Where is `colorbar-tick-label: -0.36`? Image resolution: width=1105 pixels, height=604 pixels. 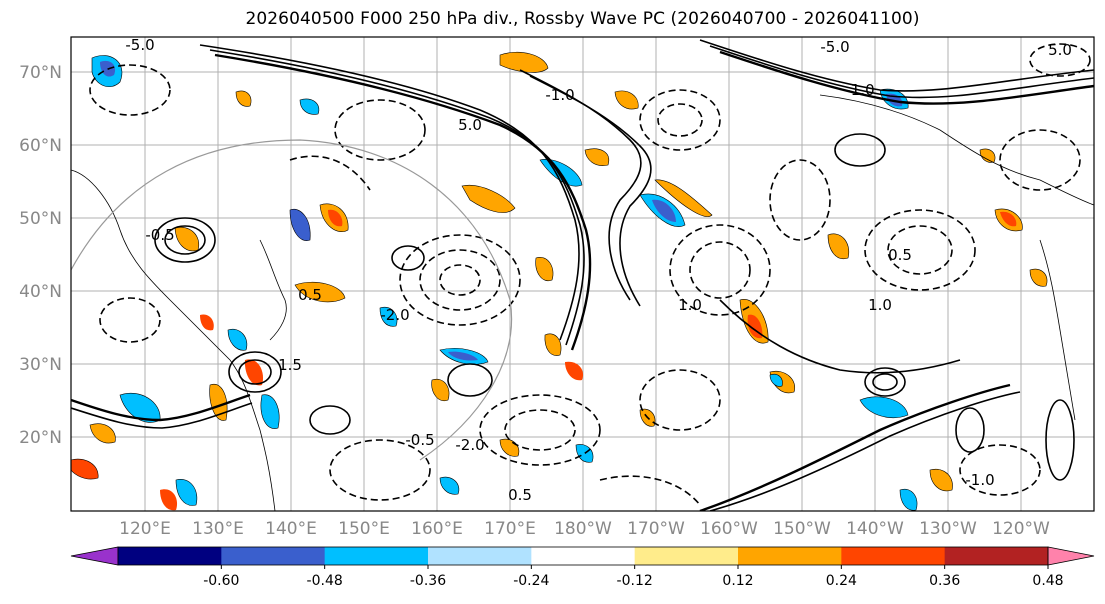 colorbar-tick-label: -0.36 is located at coordinates (428, 581).